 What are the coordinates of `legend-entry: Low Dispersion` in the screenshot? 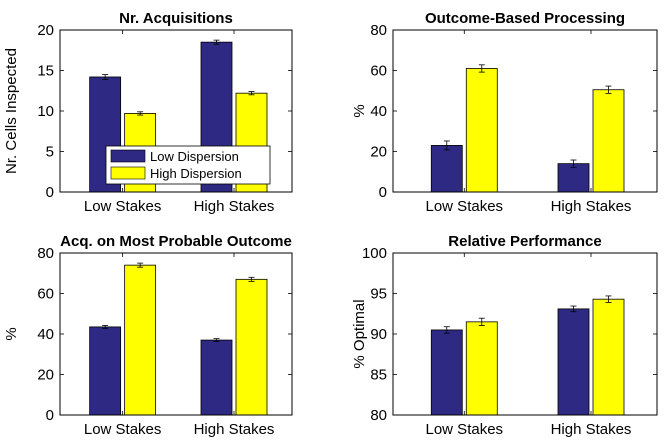 It's located at (194, 156).